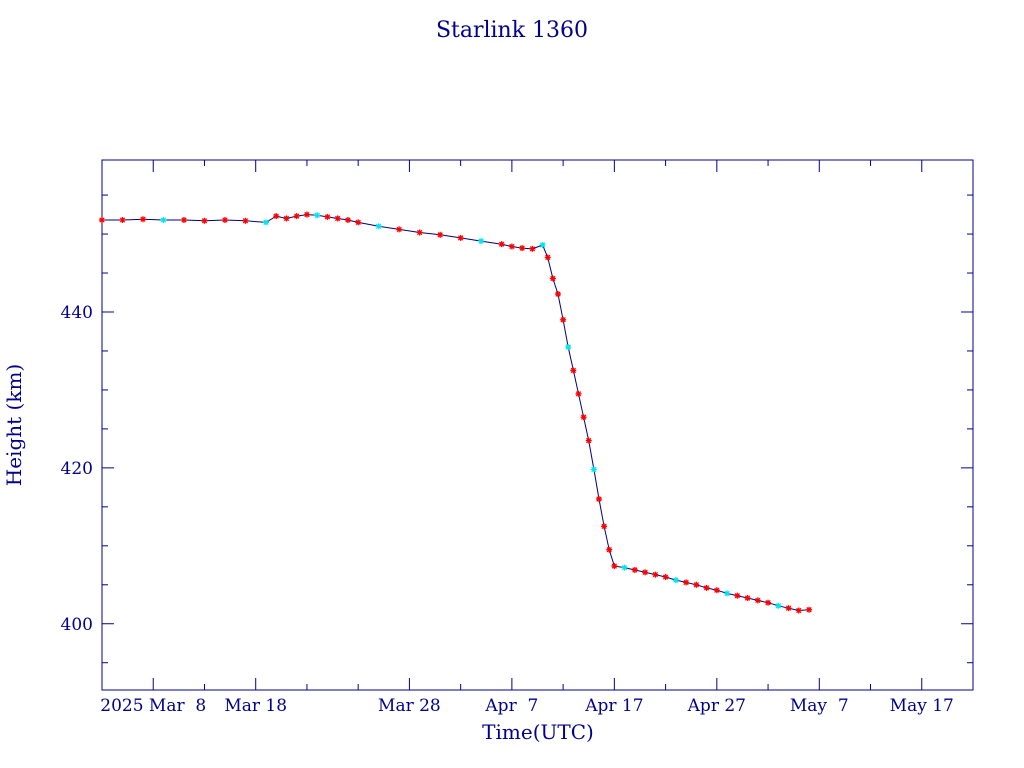  I want to click on x-tick-label: Mar 18, so click(255, 706).